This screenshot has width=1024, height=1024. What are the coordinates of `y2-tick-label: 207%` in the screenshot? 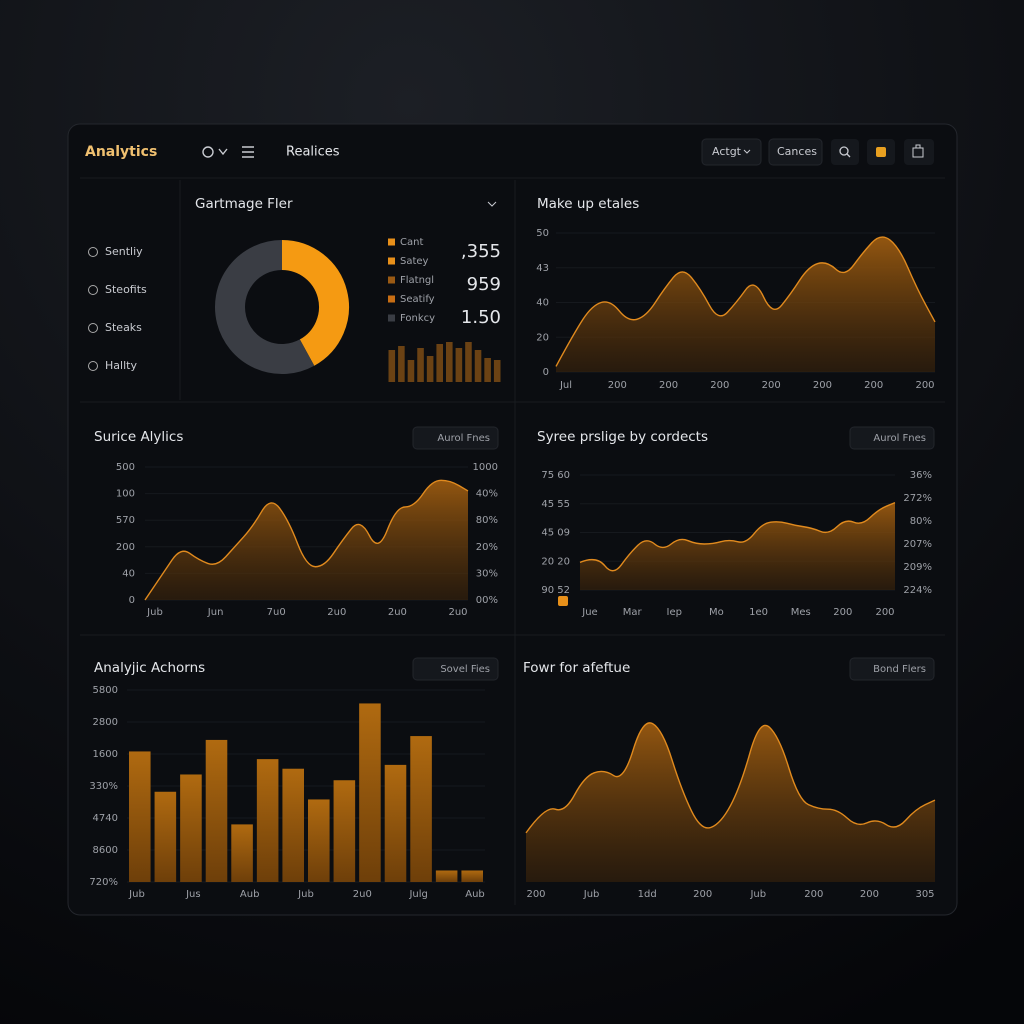 It's located at (917, 544).